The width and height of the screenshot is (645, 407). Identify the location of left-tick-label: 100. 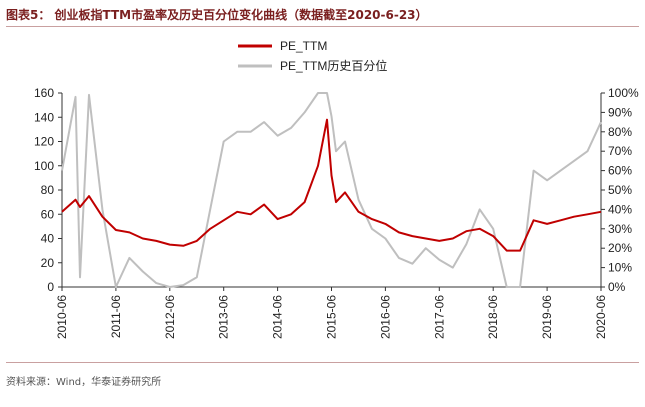
(44, 166).